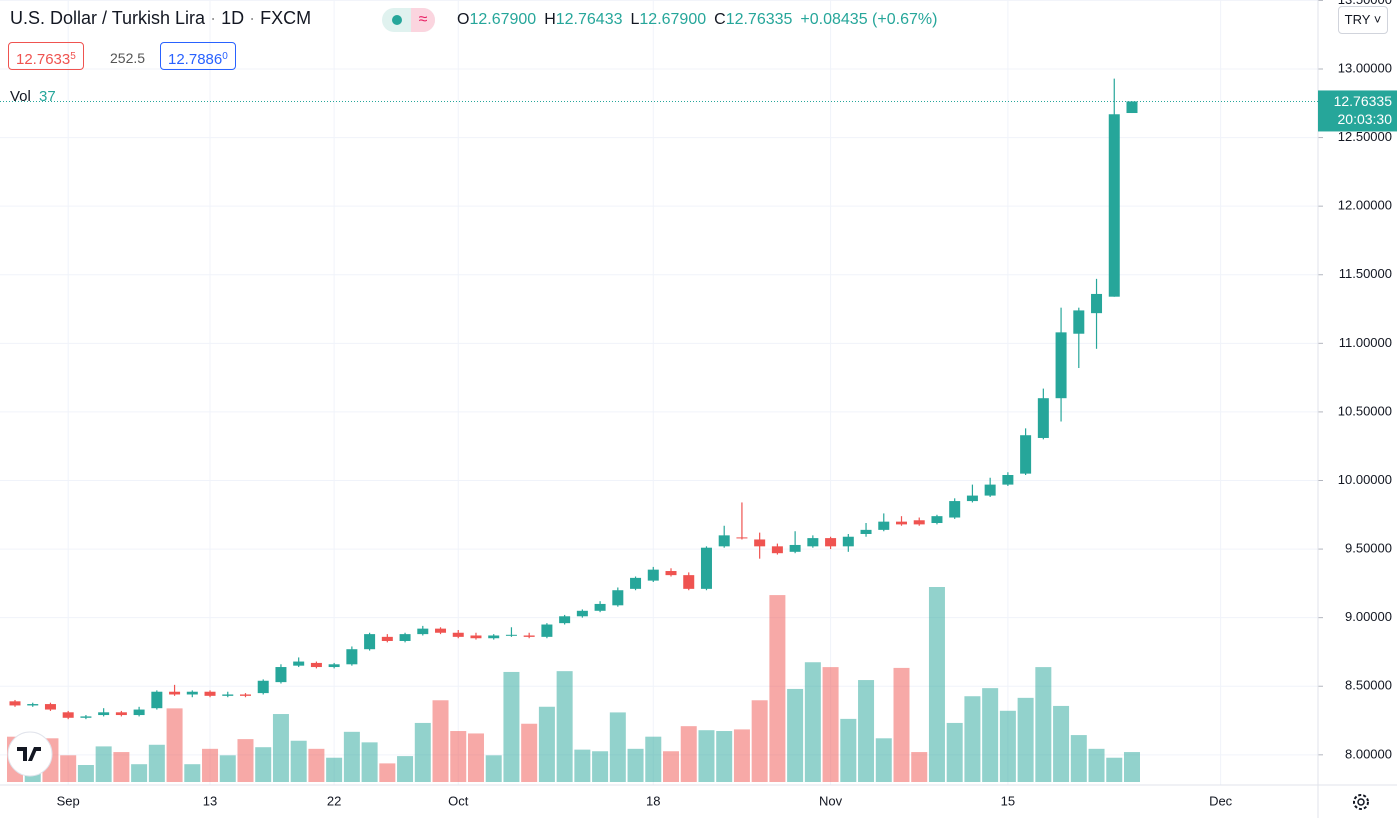 This screenshot has height=818, width=1397. I want to click on x-tick-label: 13, so click(210, 800).